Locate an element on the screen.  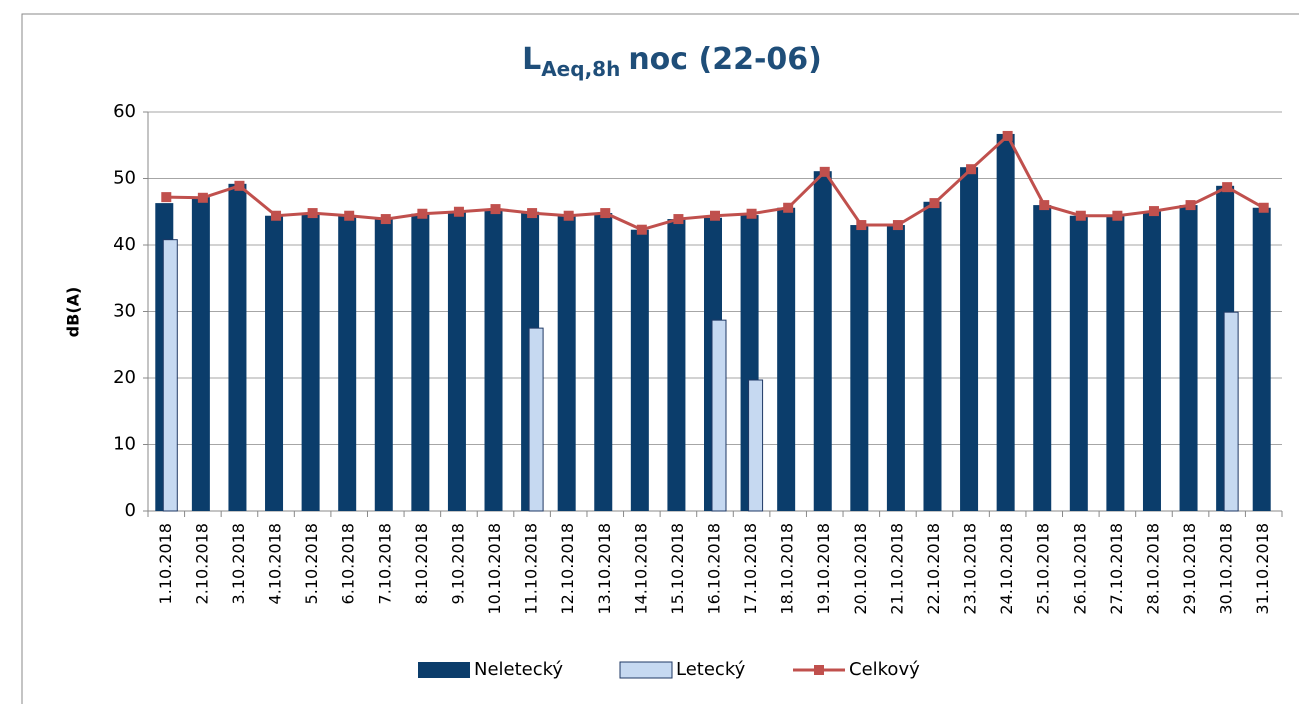
legend-label: Neletecký is located at coordinates (518, 669).